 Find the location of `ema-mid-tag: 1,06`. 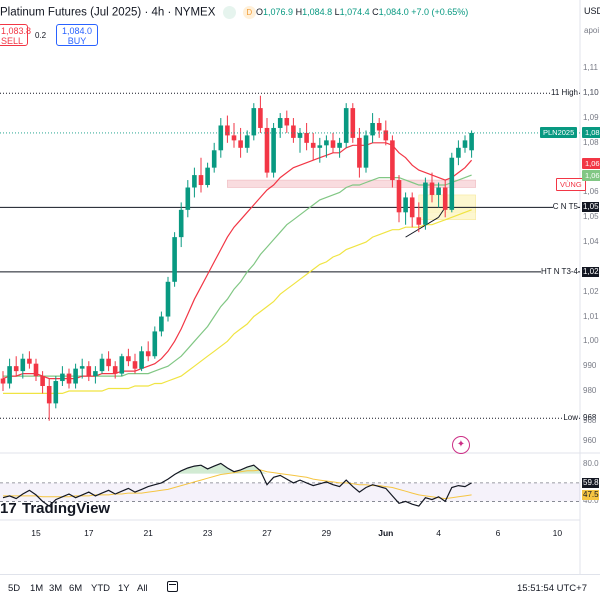

ema-mid-tag: 1,06 is located at coordinates (591, 176).